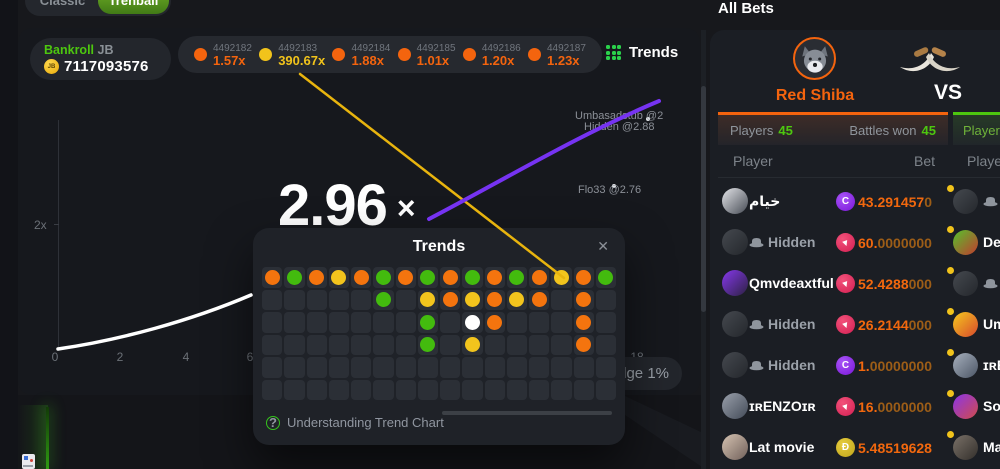 This screenshot has height=469, width=1000. Describe the element at coordinates (703, 199) in the screenshot. I see `scrollbar-thumb` at that location.